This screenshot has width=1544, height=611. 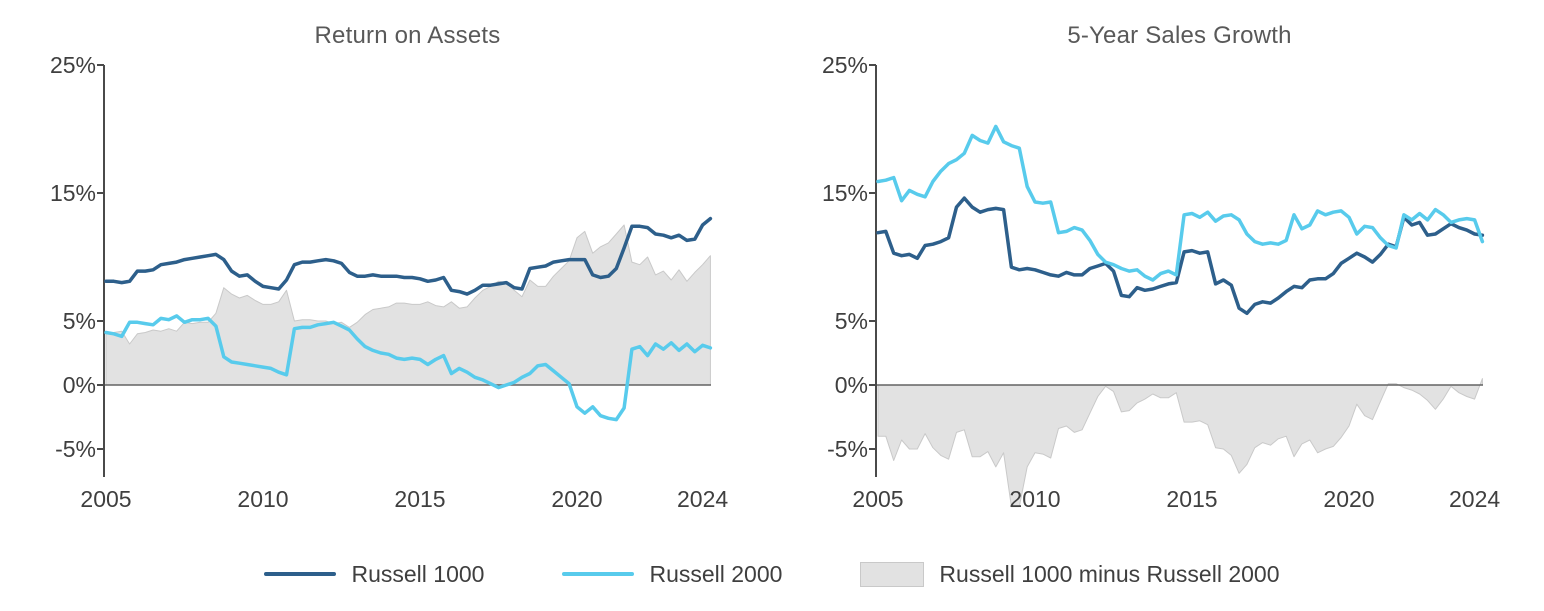 I want to click on legend-item-russell-2000: Russell 2000, so click(x=672, y=574).